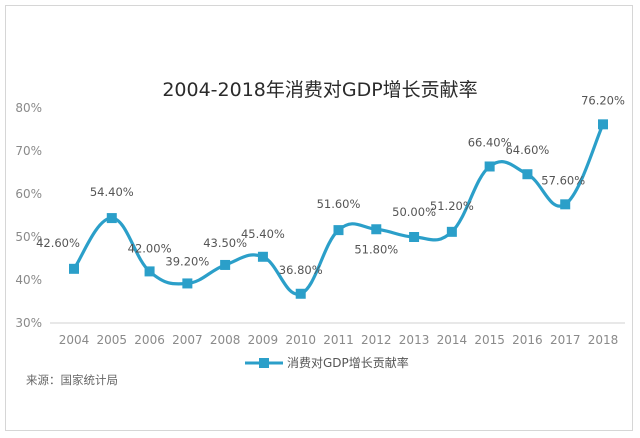 This screenshot has height=438, width=640. Describe the element at coordinates (376, 340) in the screenshot. I see `x-tick-label: 2012` at that location.